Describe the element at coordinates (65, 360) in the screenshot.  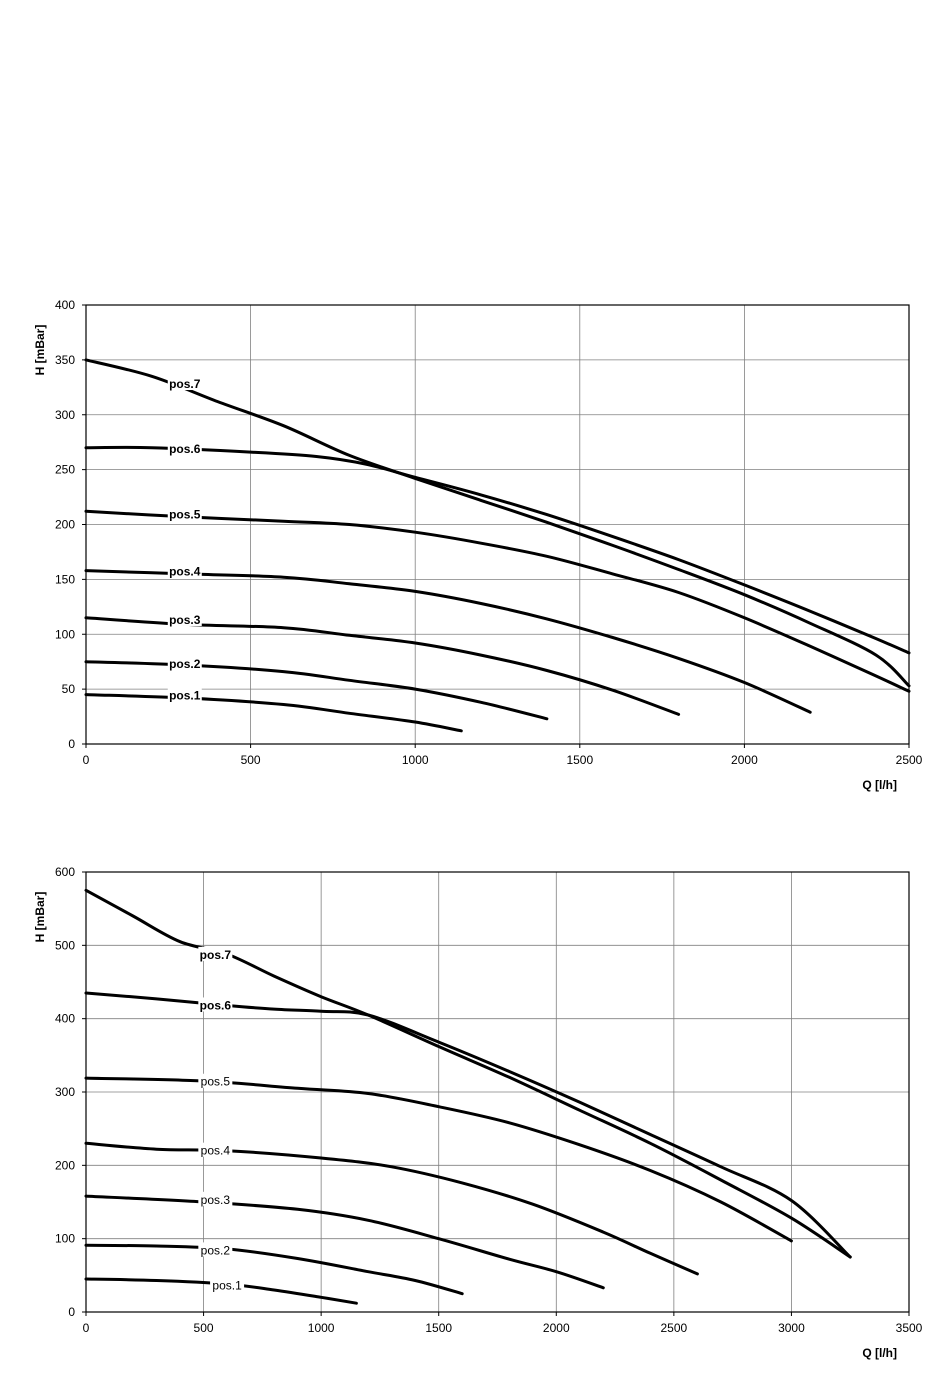
I see `y-tick-label: 350` at that location.